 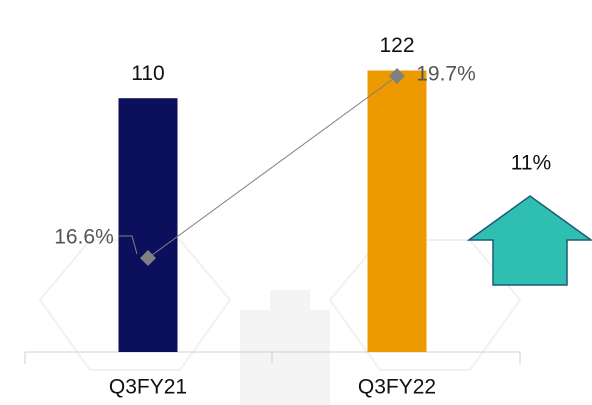 What do you see at coordinates (397, 387) in the screenshot?
I see `x-tick-label: Q3FY22` at bounding box center [397, 387].